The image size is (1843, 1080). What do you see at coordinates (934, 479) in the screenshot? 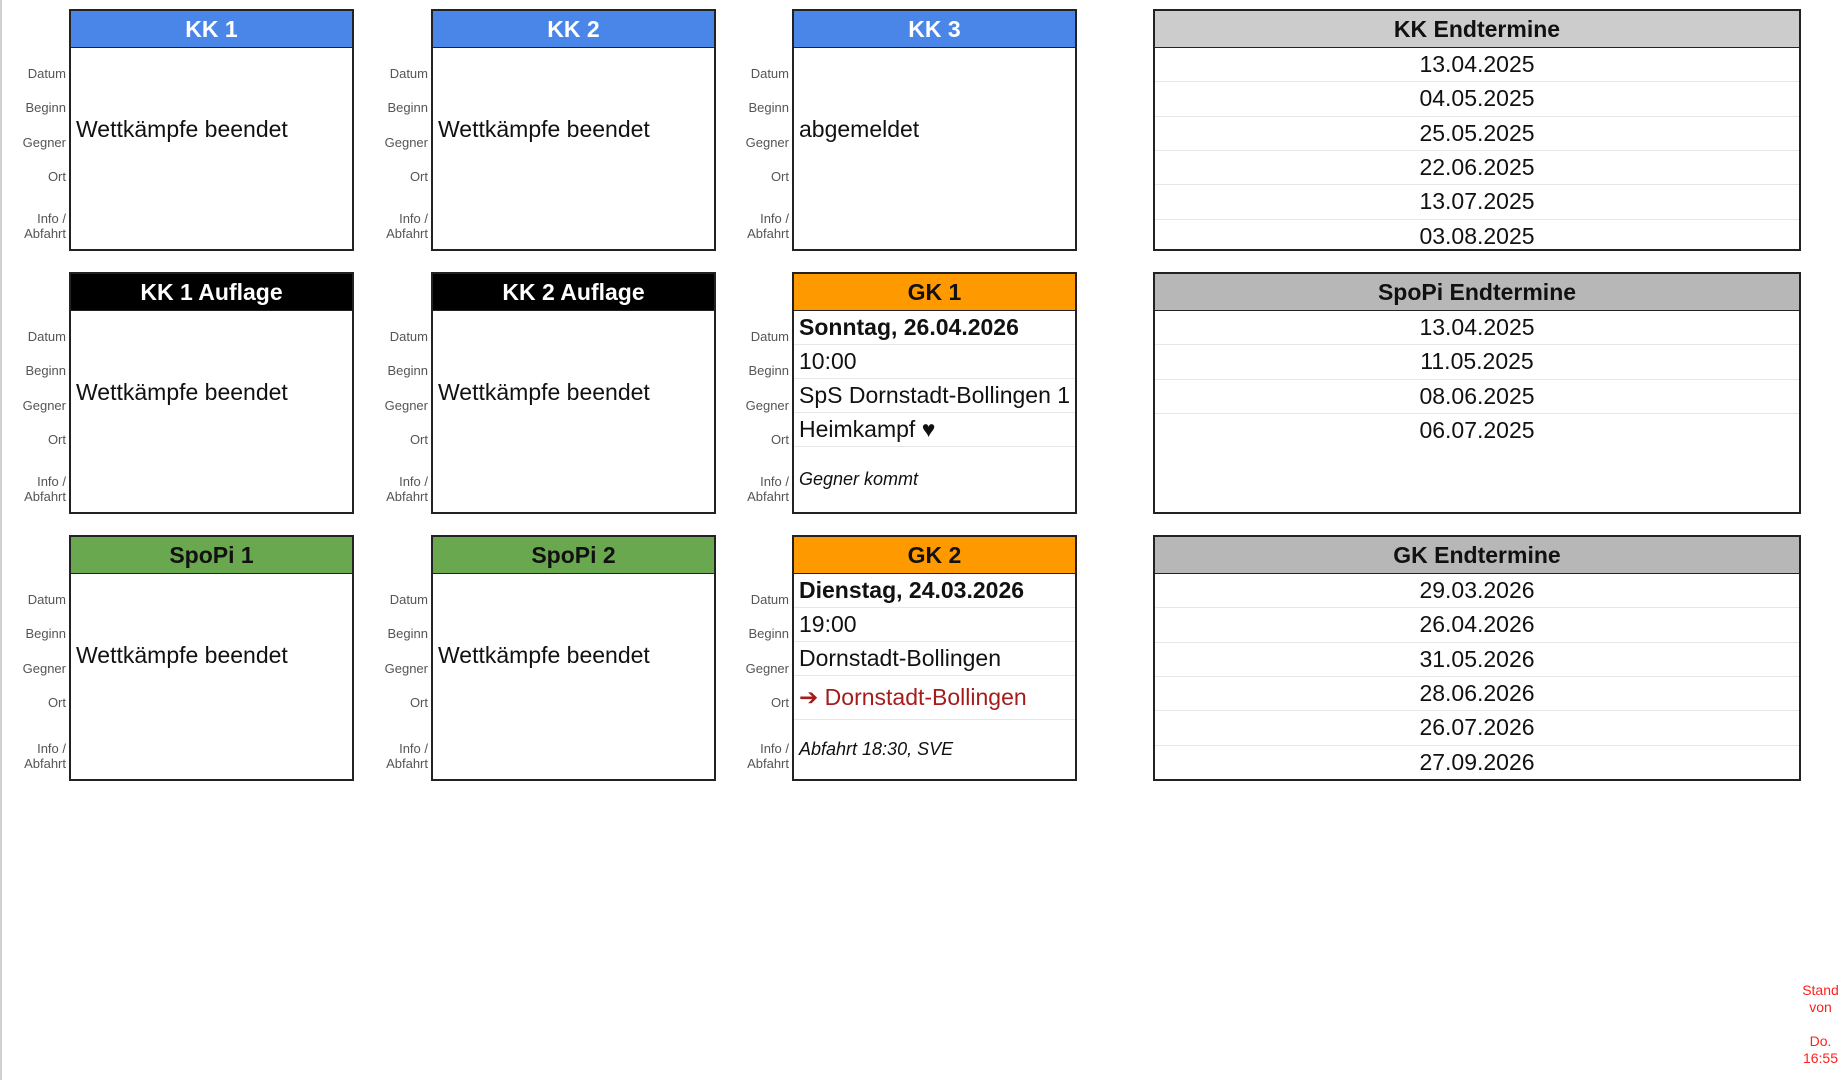
I see `field-info: Gegner kommt` at bounding box center [934, 479].